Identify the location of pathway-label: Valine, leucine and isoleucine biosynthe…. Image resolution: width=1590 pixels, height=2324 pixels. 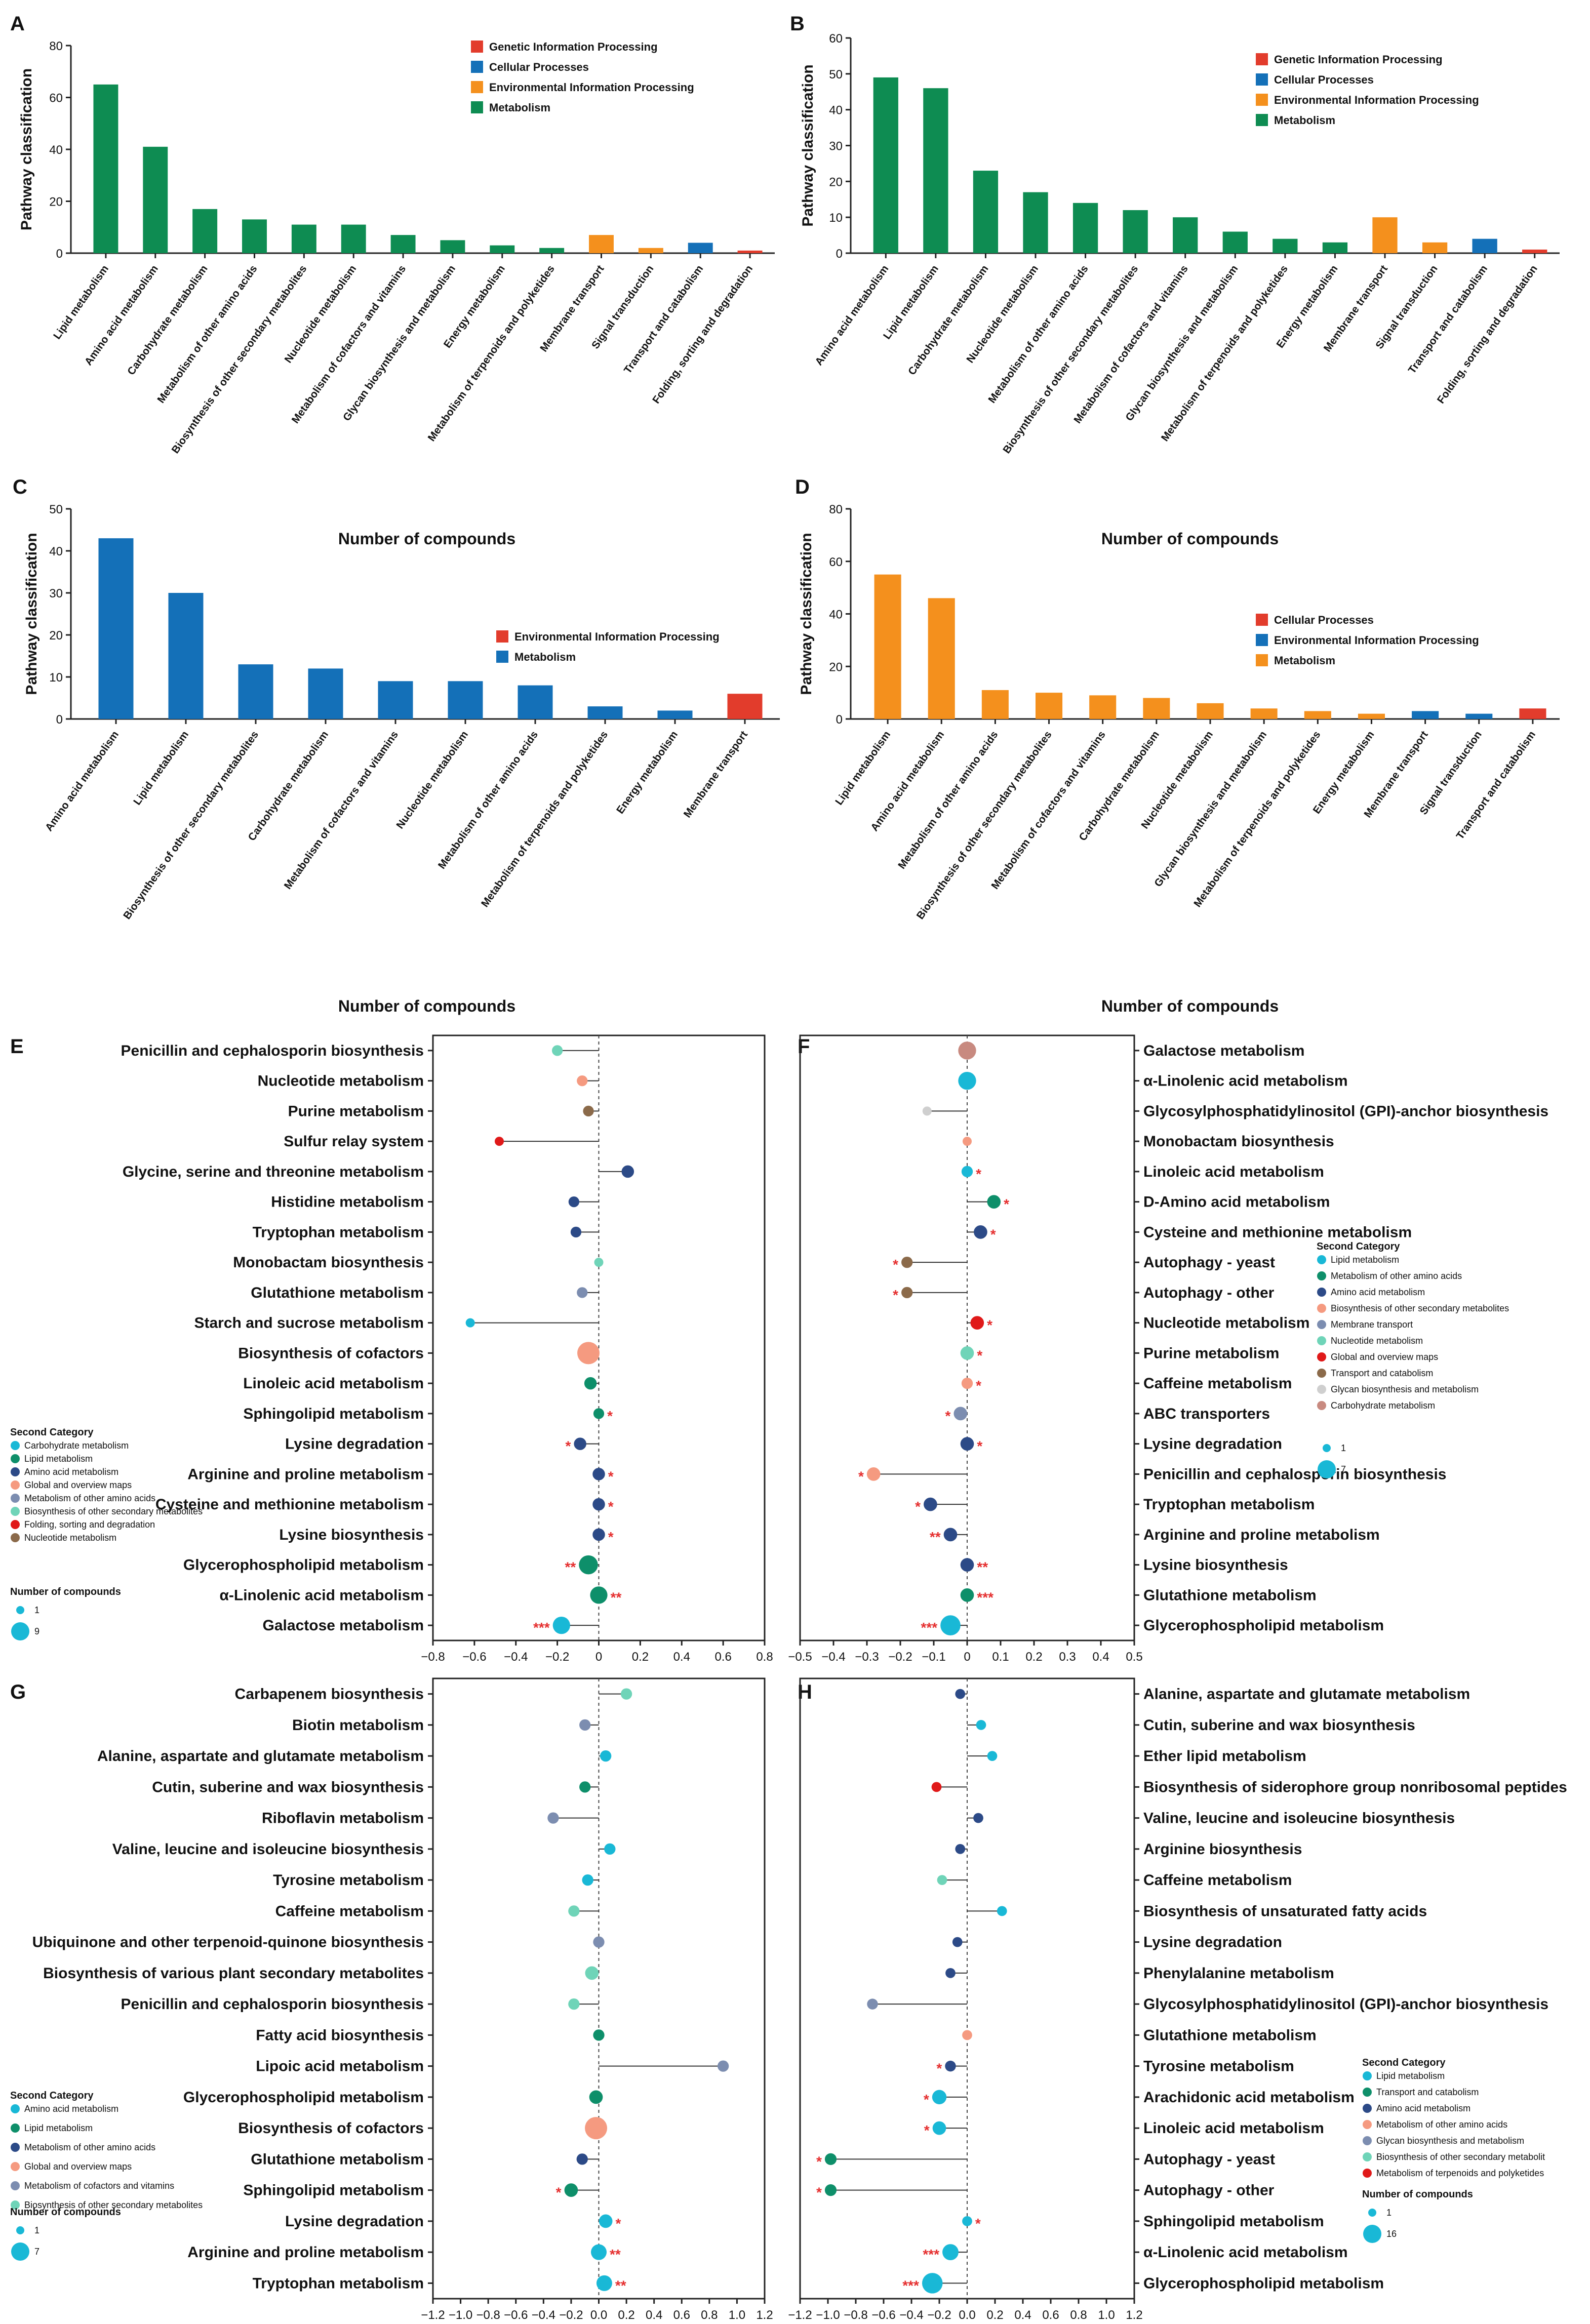
(1299, 1819).